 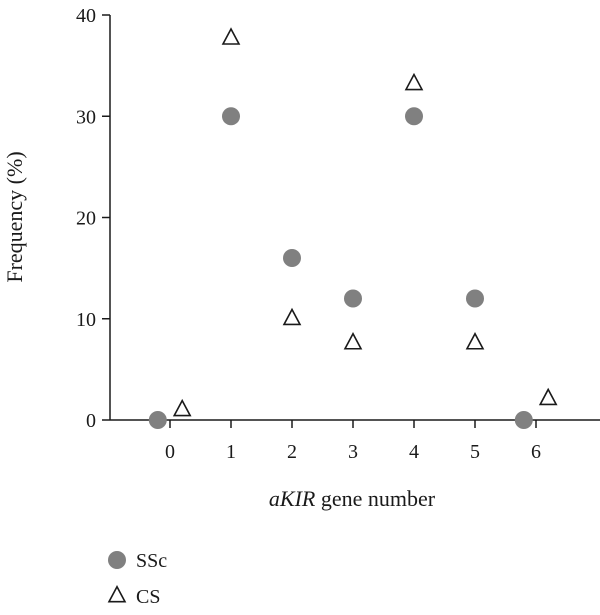 What do you see at coordinates (148, 597) in the screenshot?
I see `legend-label-cs: CS` at bounding box center [148, 597].